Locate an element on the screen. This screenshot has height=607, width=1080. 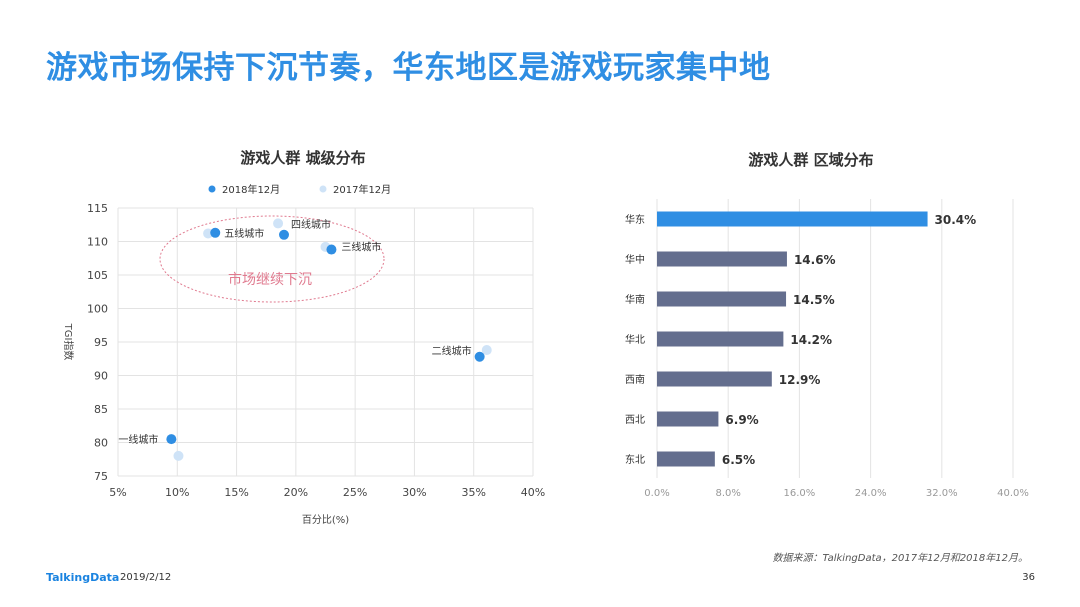
scatter-xtick-label: 20% is located at coordinates (296, 492).